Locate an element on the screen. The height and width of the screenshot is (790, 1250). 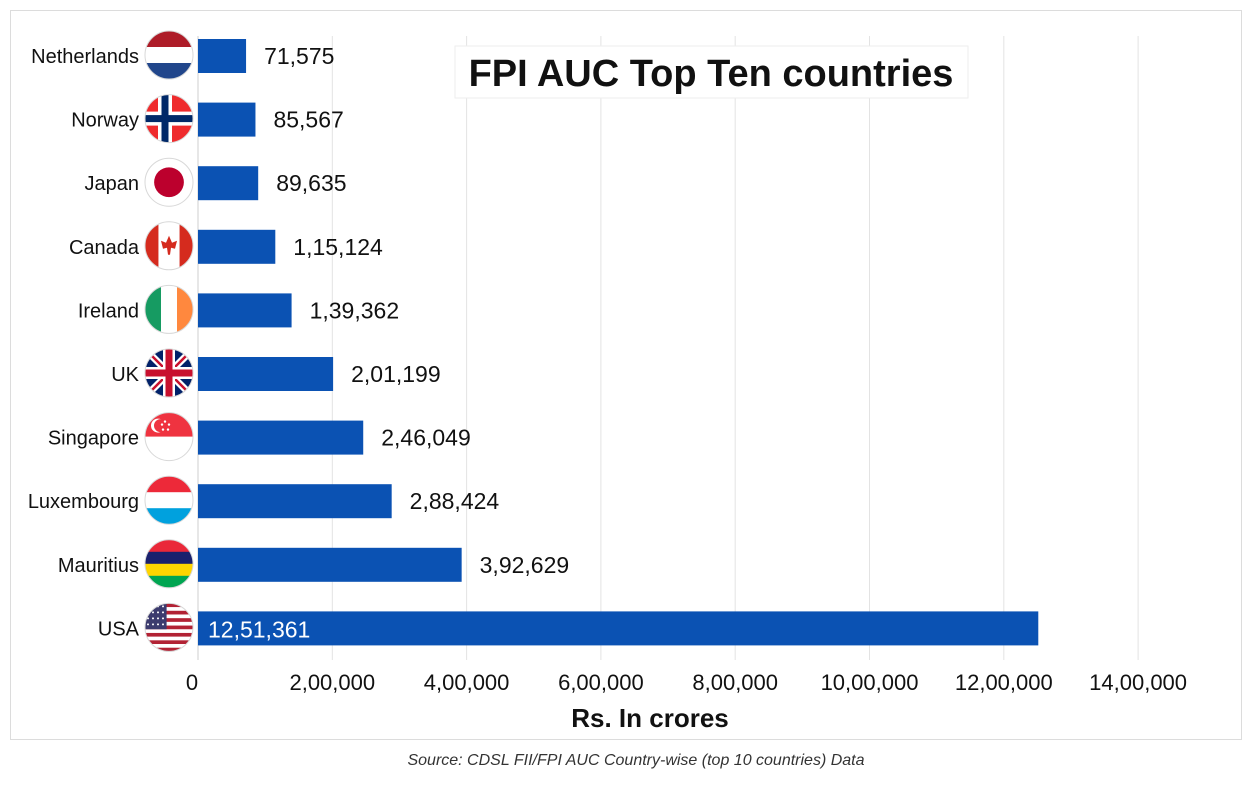
value-label: 85,567 is located at coordinates (308, 120).